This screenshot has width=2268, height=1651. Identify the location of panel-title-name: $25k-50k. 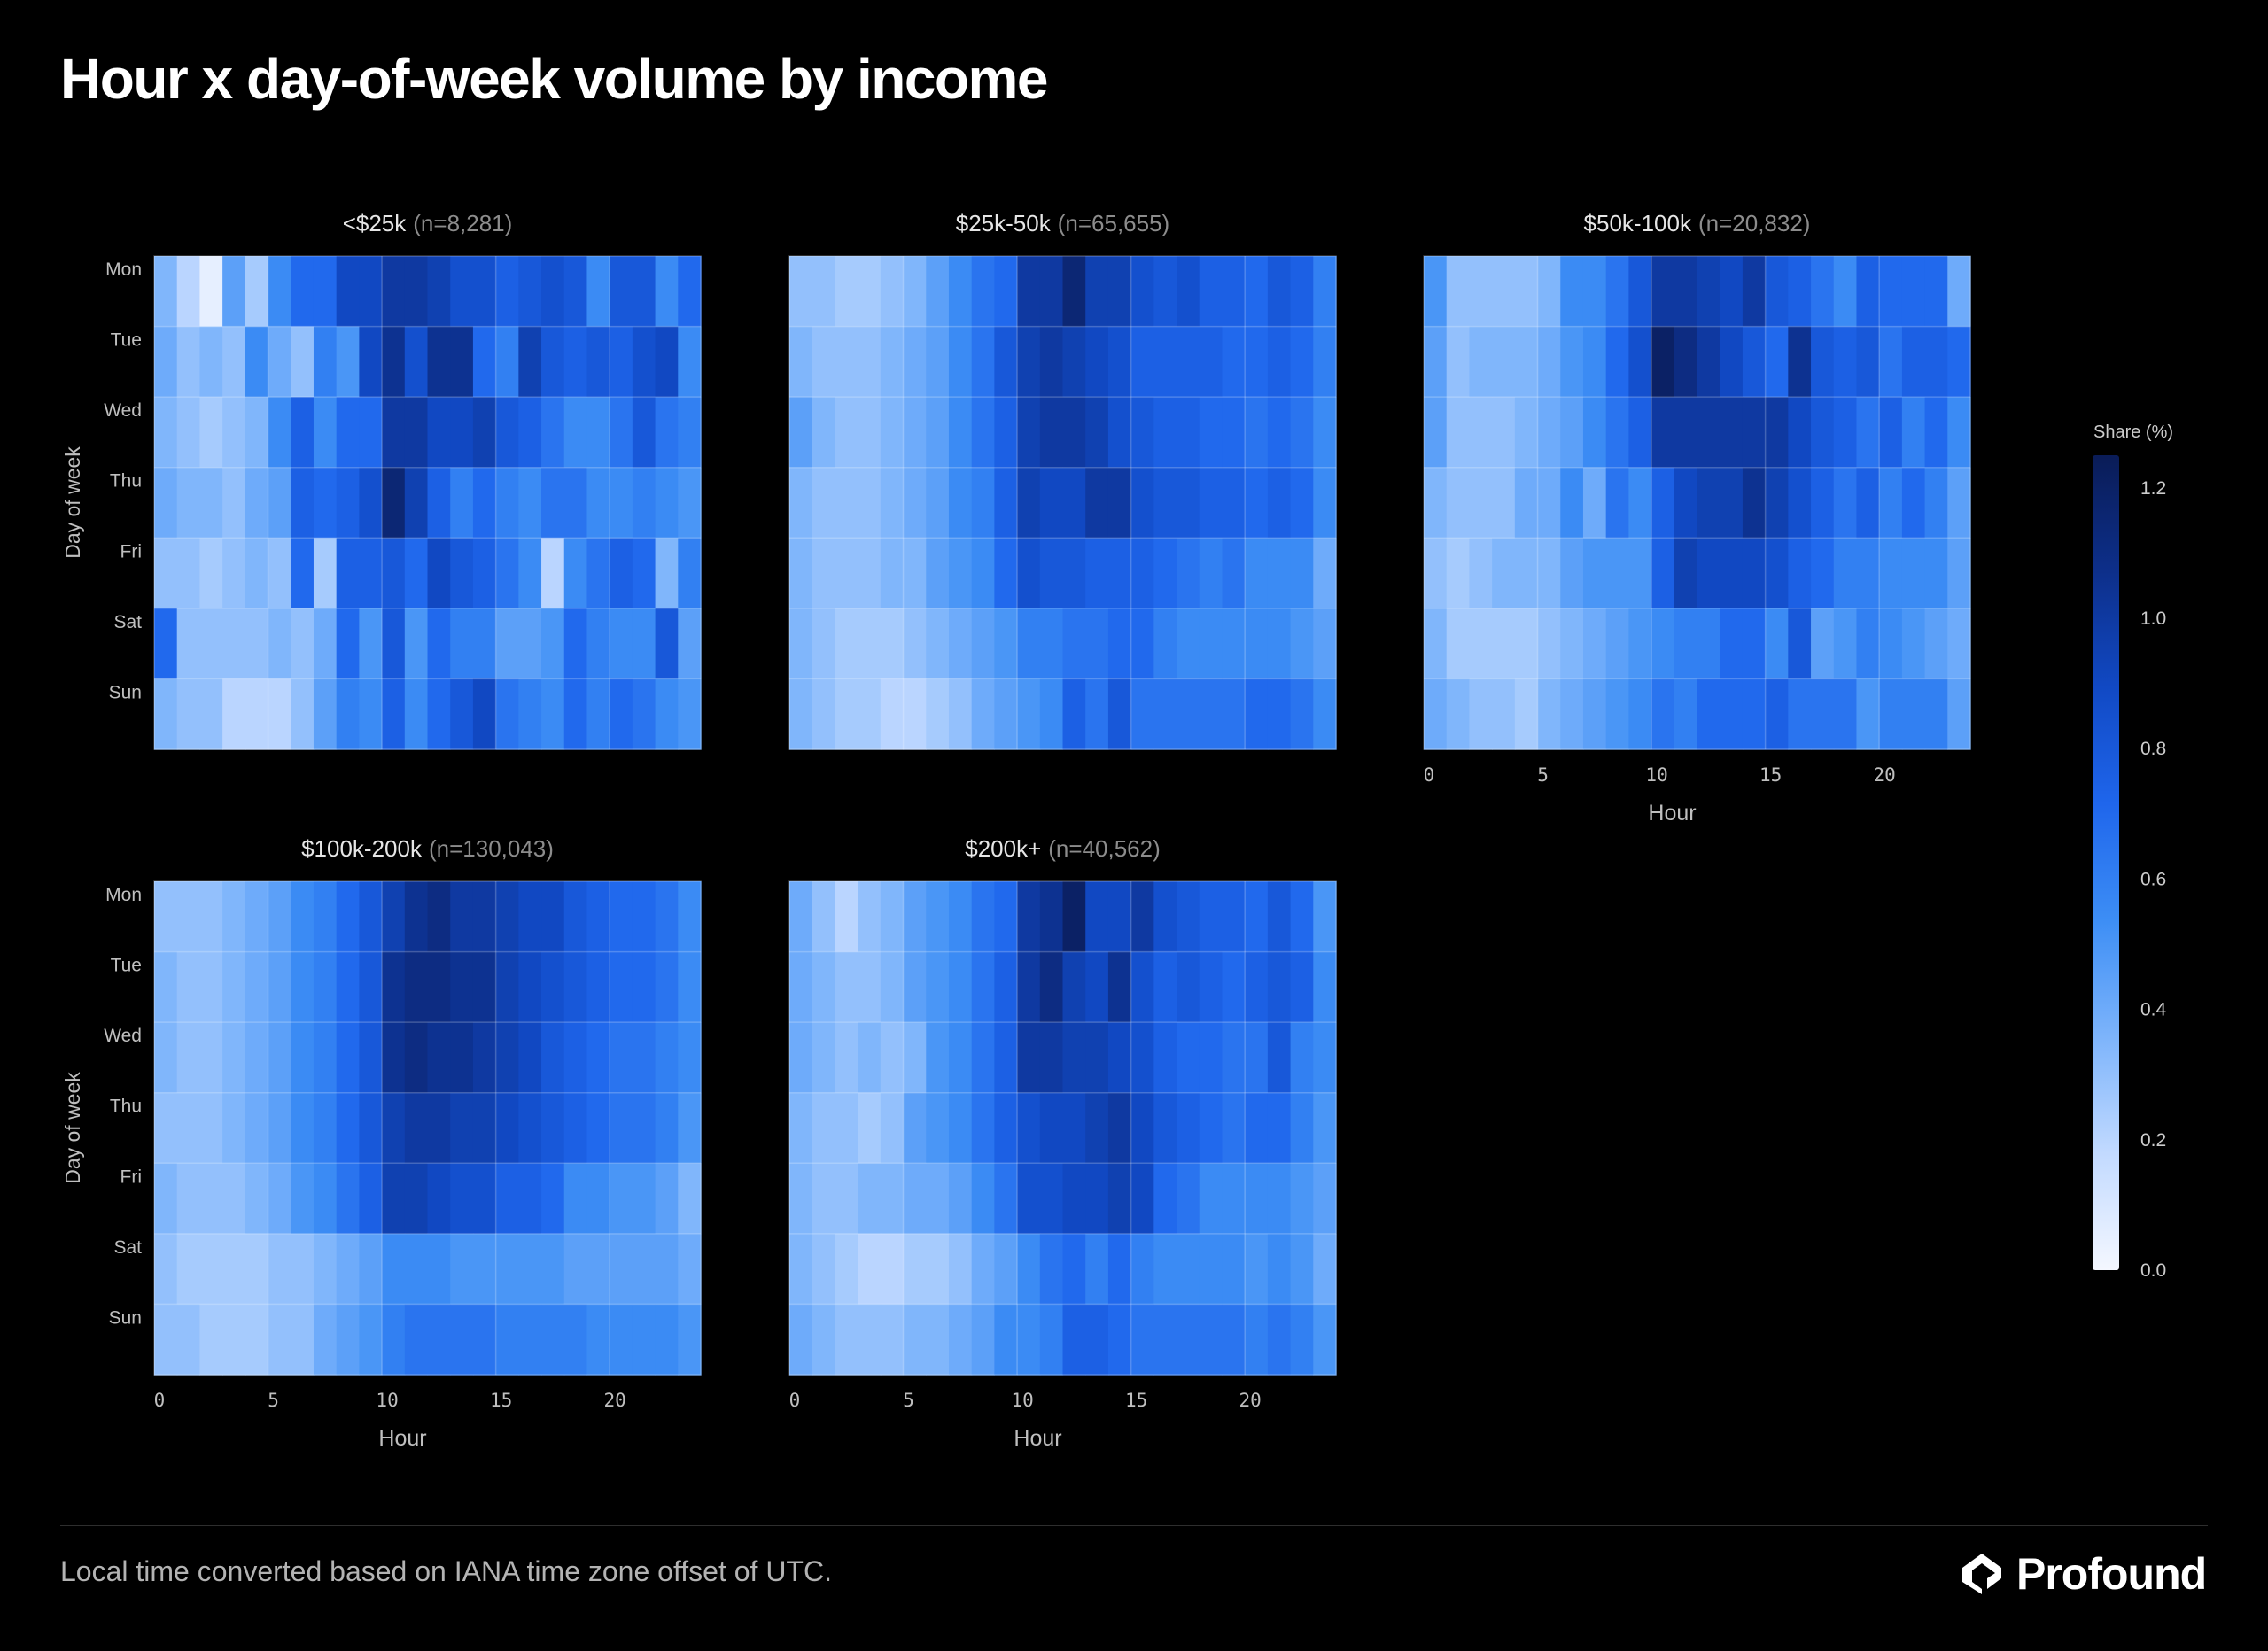
(1004, 223).